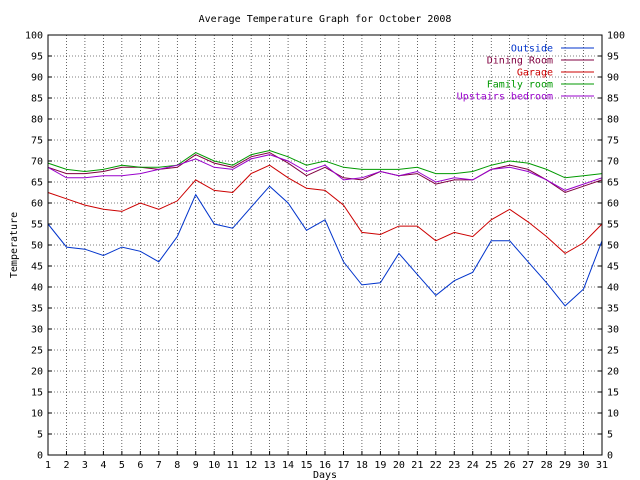  What do you see at coordinates (233, 465) in the screenshot?
I see `x-tick-label: 11` at bounding box center [233, 465].